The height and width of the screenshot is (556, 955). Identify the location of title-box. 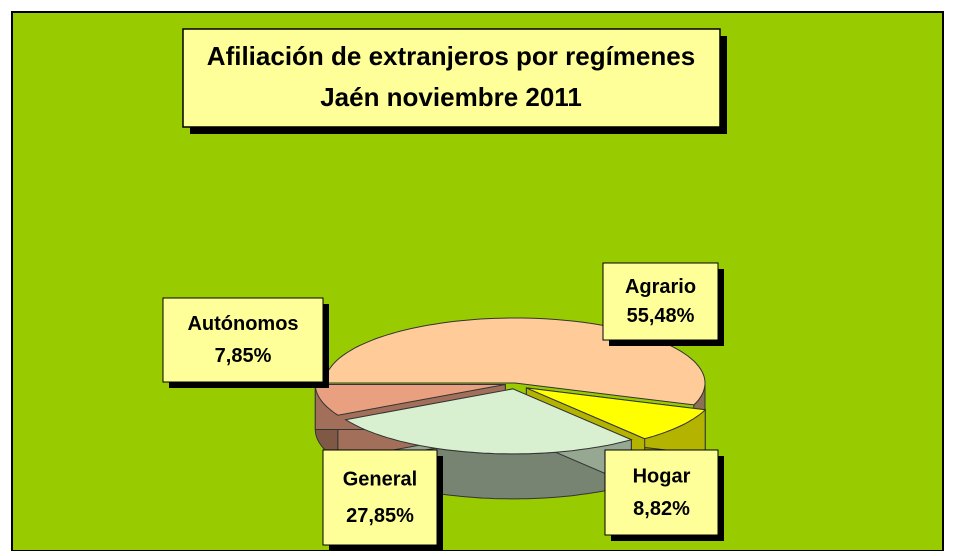
(451, 78).